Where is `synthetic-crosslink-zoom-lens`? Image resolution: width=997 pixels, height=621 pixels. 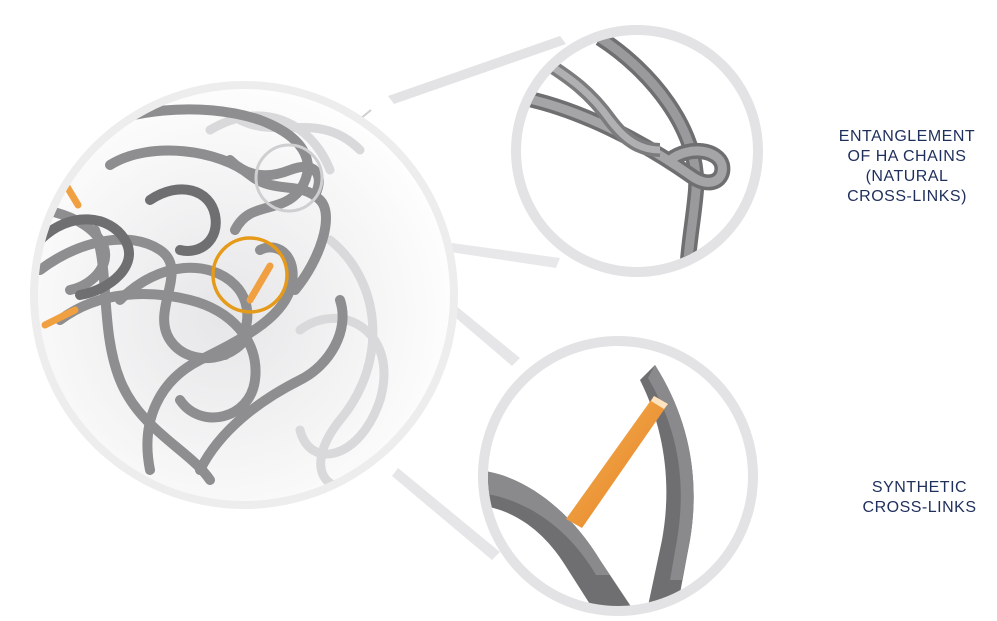 synthetic-crosslink-zoom-lens is located at coordinates (618, 476).